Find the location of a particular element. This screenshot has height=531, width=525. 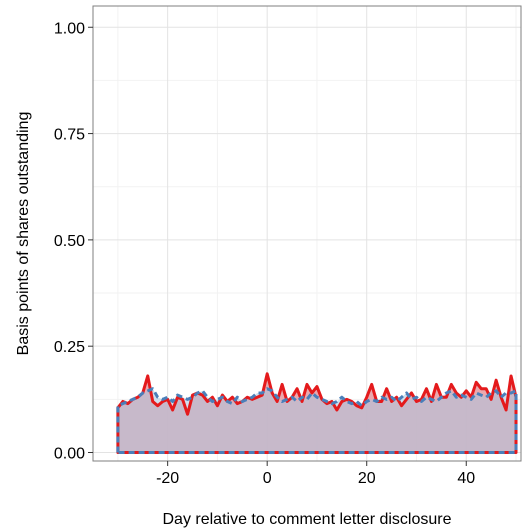

series-lines is located at coordinates (317, 413).